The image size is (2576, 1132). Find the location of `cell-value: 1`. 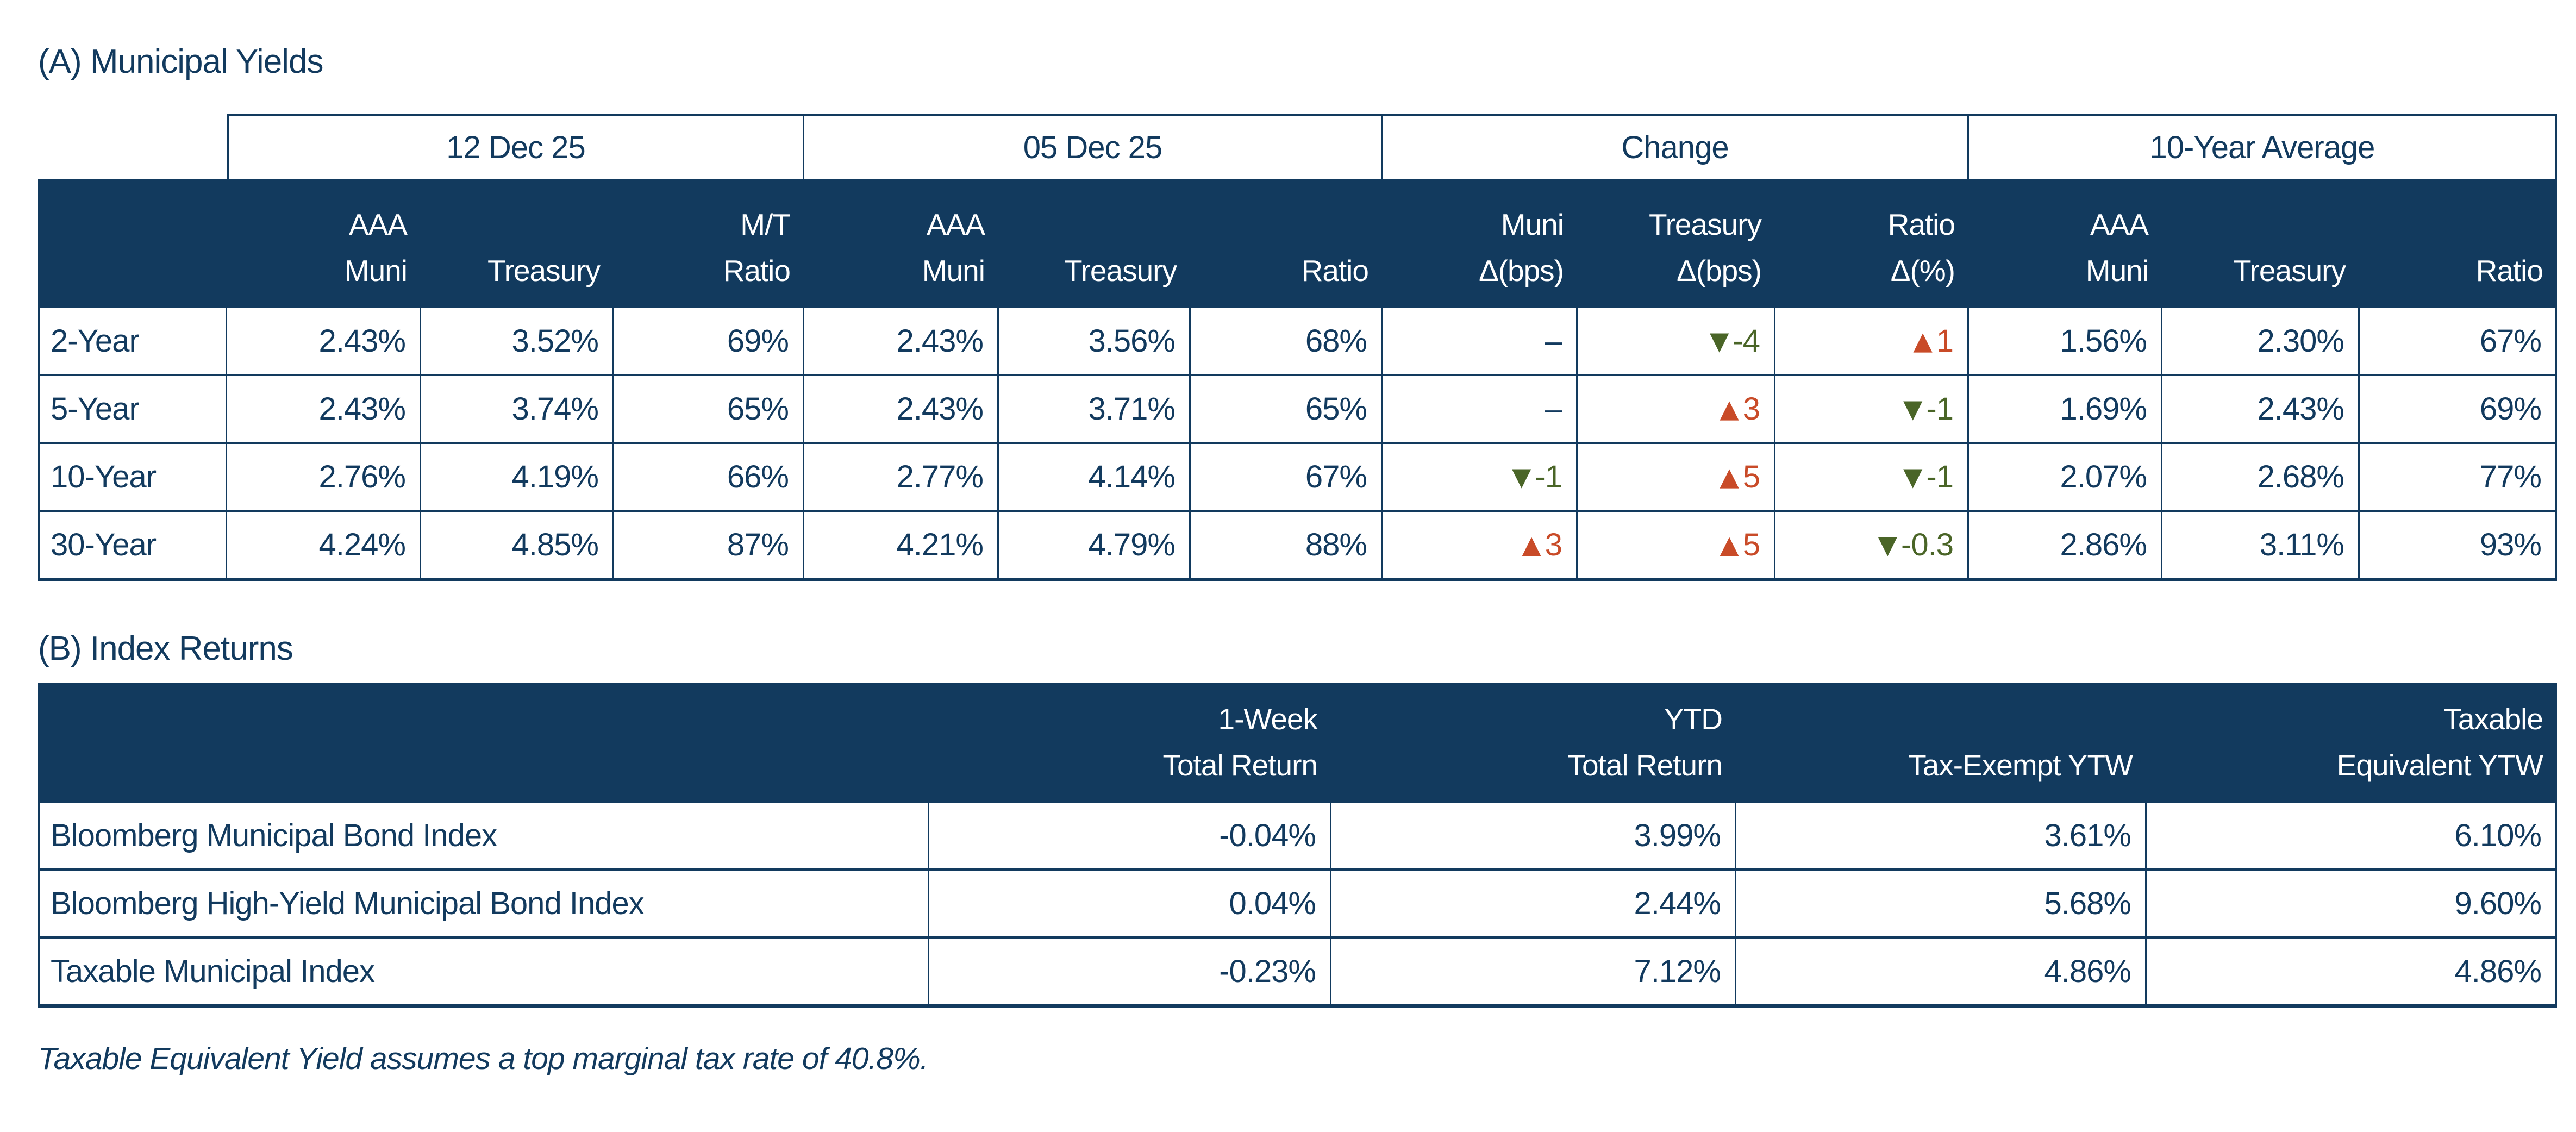

cell-value: 1 is located at coordinates (1945, 341).